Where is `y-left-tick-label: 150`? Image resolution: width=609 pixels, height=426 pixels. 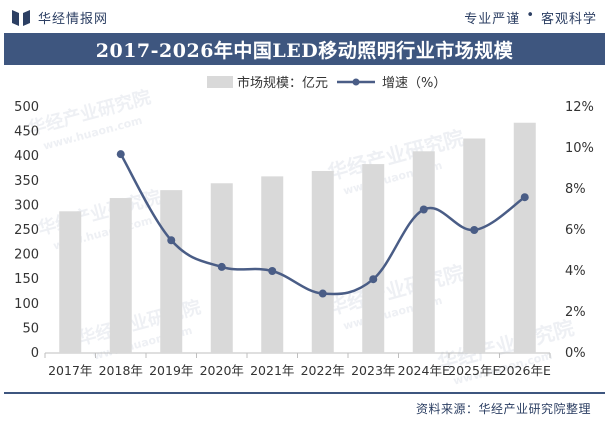 y-left-tick-label: 150 is located at coordinates (26, 279).